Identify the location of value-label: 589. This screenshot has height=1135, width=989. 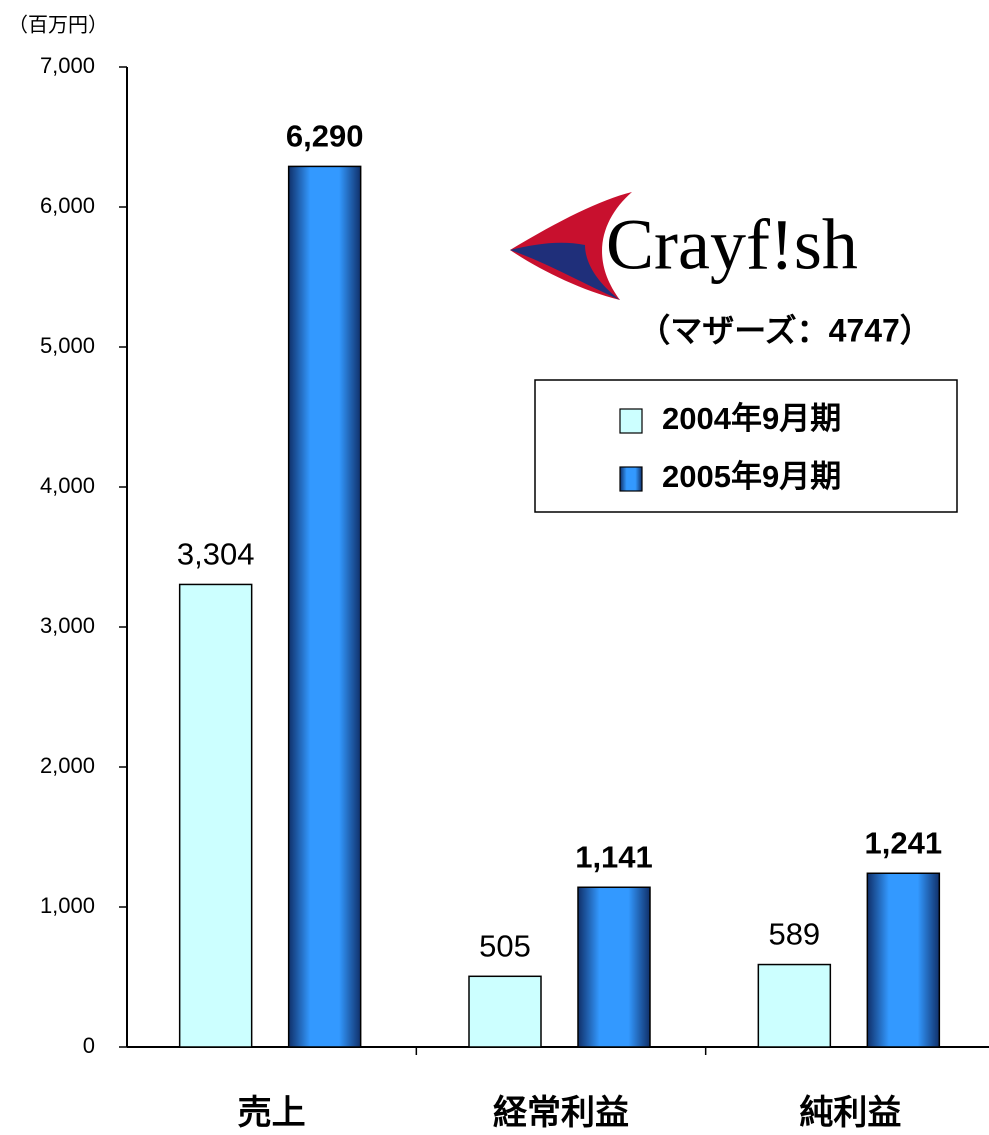
(794, 934).